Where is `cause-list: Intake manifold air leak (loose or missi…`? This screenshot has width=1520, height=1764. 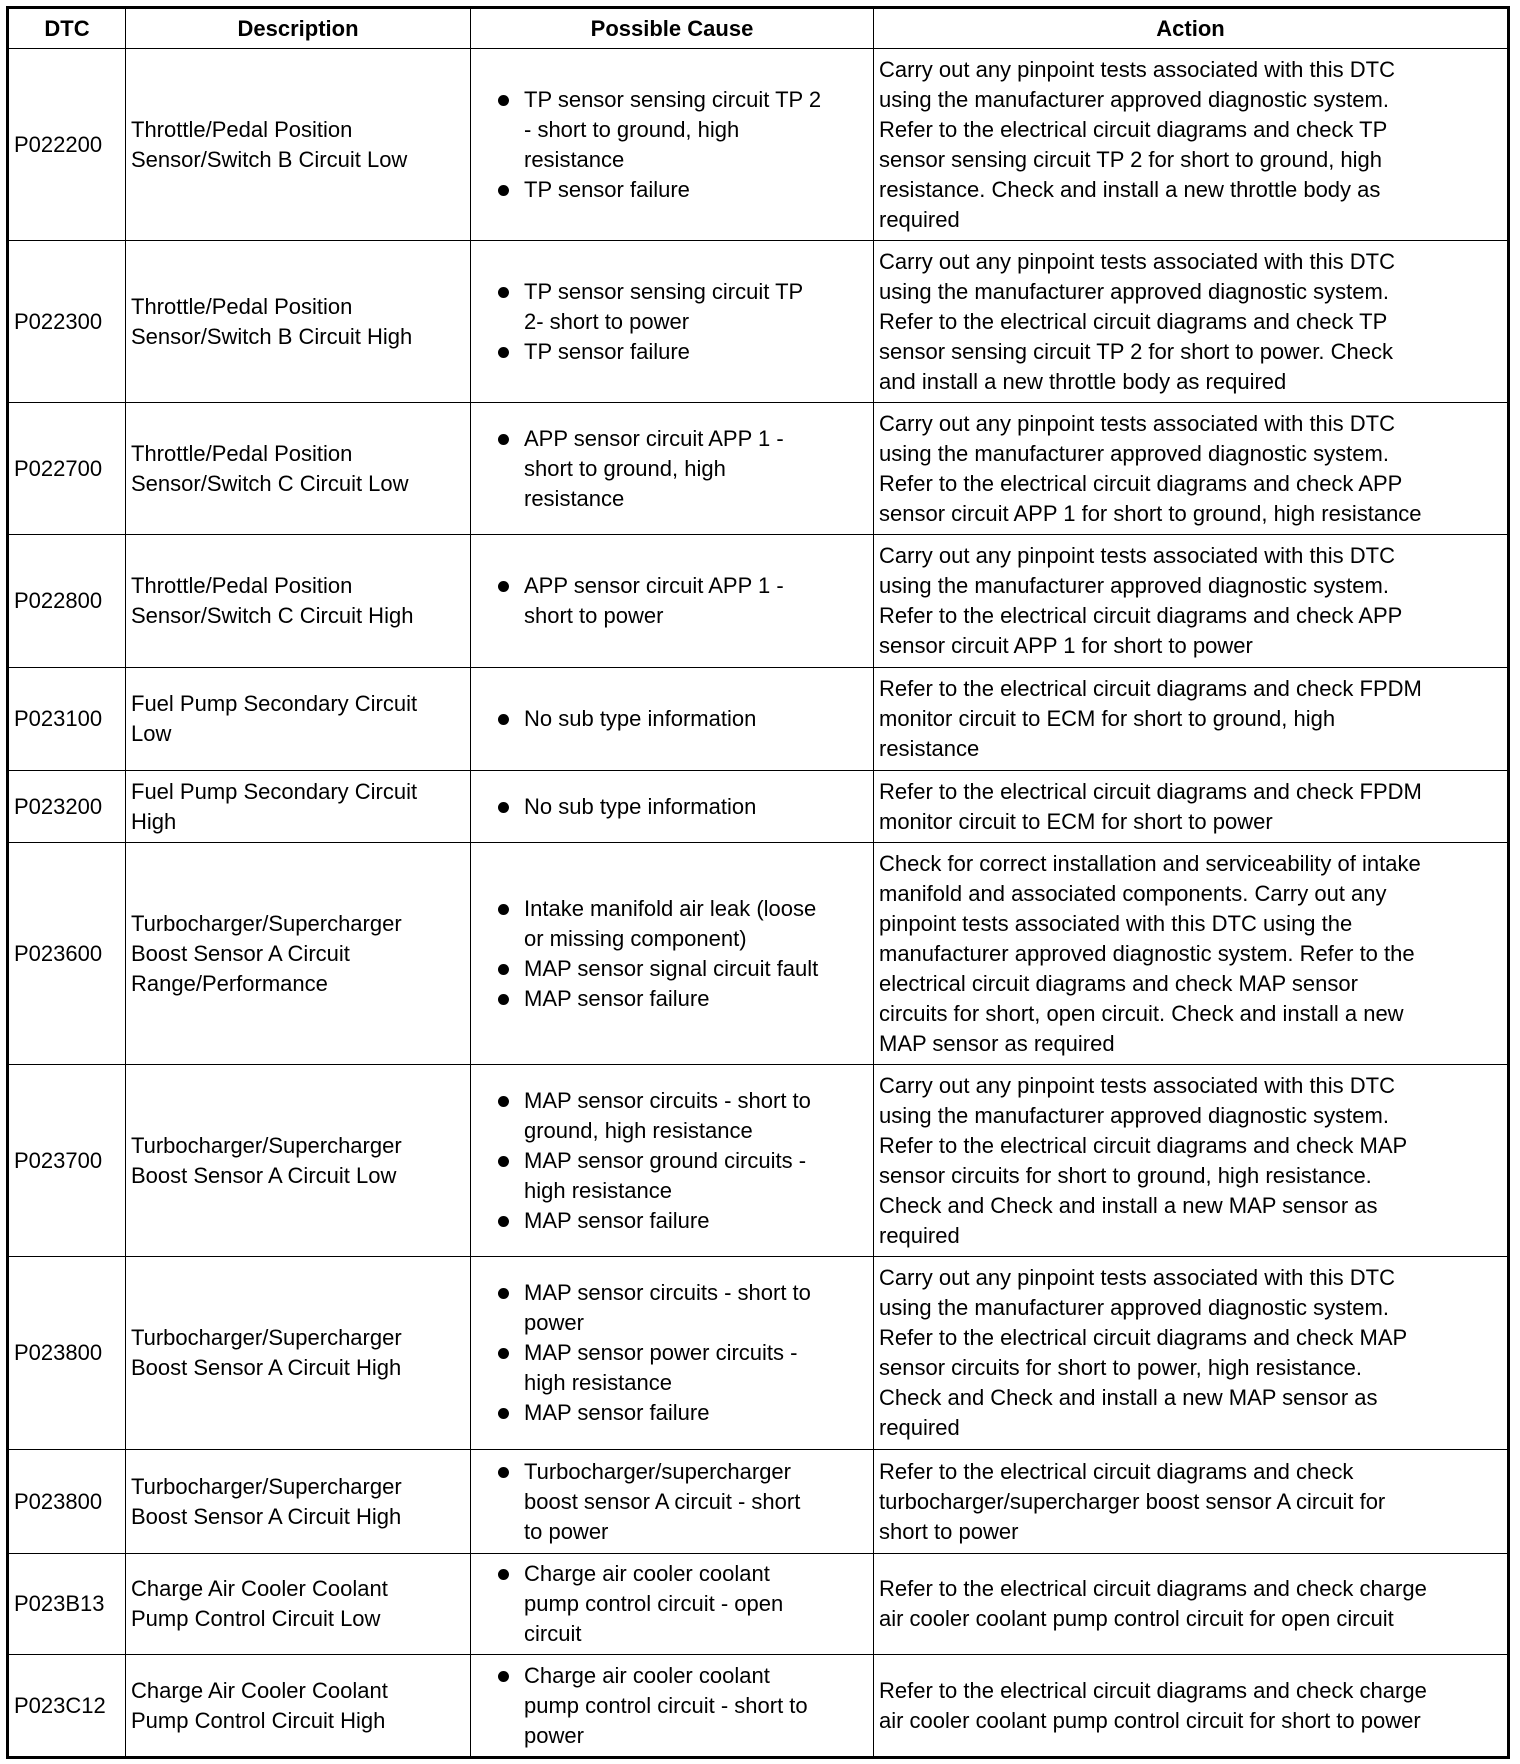 cause-list: Intake manifold air leak (loose or missi… is located at coordinates (672, 954).